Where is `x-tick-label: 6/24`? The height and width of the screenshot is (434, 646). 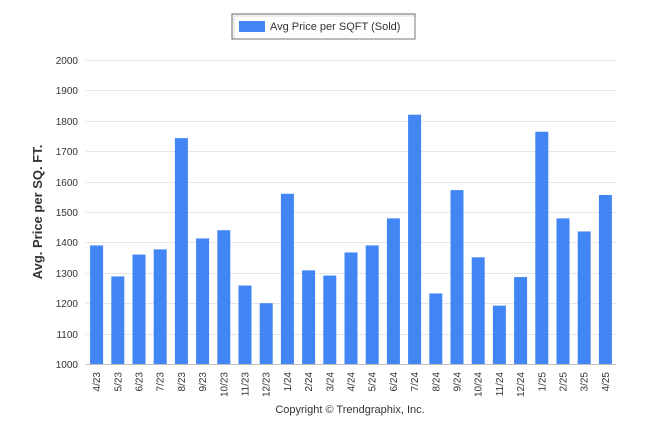 x-tick-label: 6/24 is located at coordinates (394, 382).